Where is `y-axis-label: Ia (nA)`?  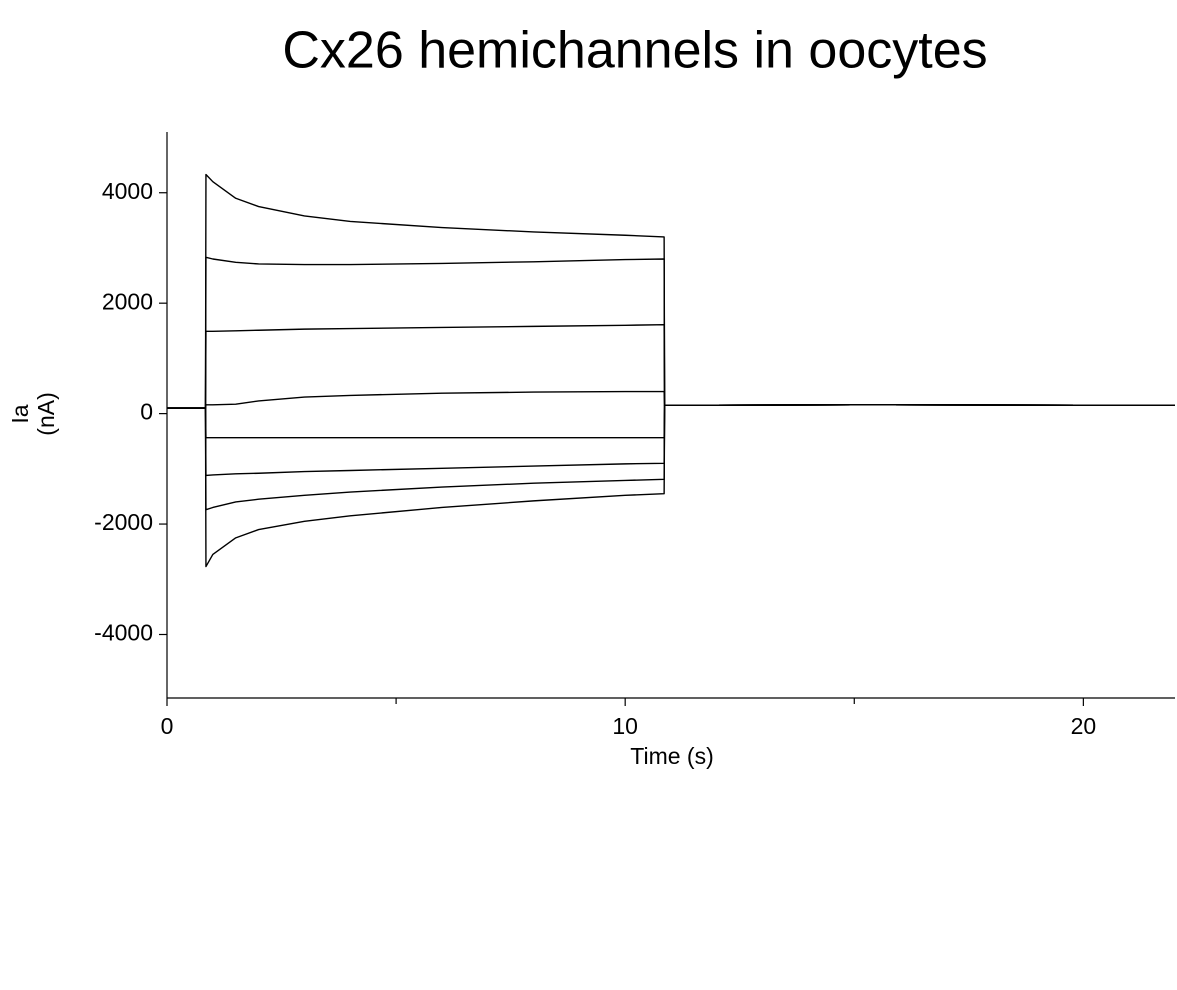 y-axis-label: Ia (nA) is located at coordinates (33, 413).